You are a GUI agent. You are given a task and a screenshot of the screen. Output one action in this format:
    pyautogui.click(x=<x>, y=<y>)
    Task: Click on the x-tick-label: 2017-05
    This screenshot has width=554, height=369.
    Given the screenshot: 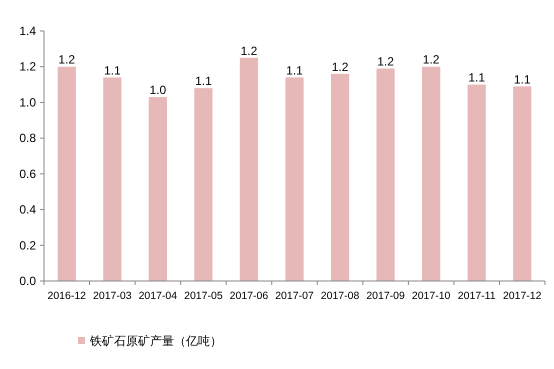 What is the action you would take?
    pyautogui.click(x=203, y=296)
    